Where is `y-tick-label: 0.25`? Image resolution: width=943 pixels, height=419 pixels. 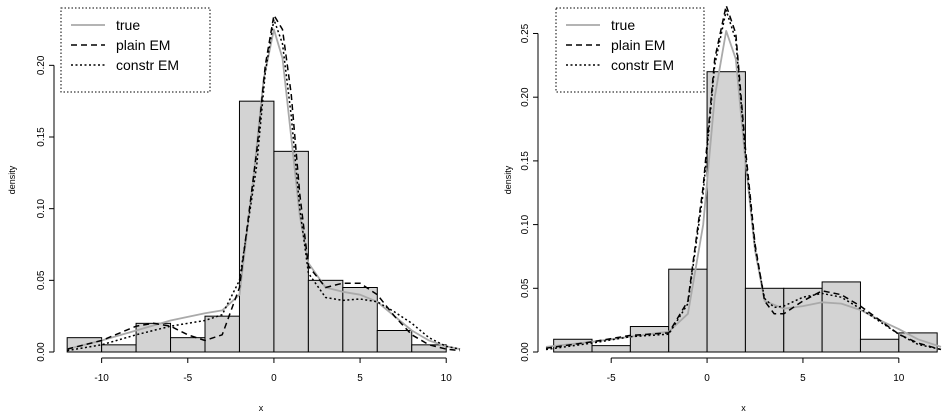
y-tick-label: 0.25 is located at coordinates (525, 33).